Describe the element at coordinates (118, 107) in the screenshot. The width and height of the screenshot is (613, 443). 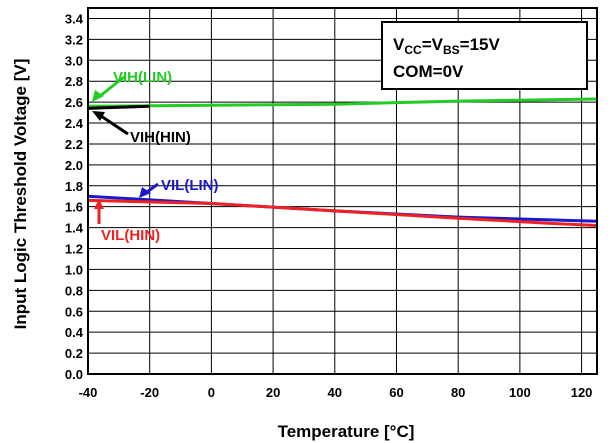
I see `series-line-vih-hin` at that location.